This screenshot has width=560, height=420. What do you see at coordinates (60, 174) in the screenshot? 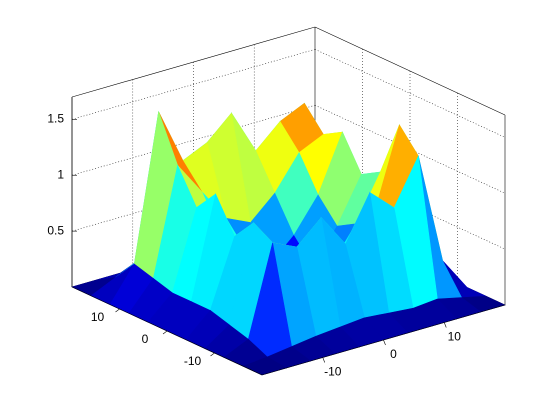
I see `z-tick-label: 1` at bounding box center [60, 174].